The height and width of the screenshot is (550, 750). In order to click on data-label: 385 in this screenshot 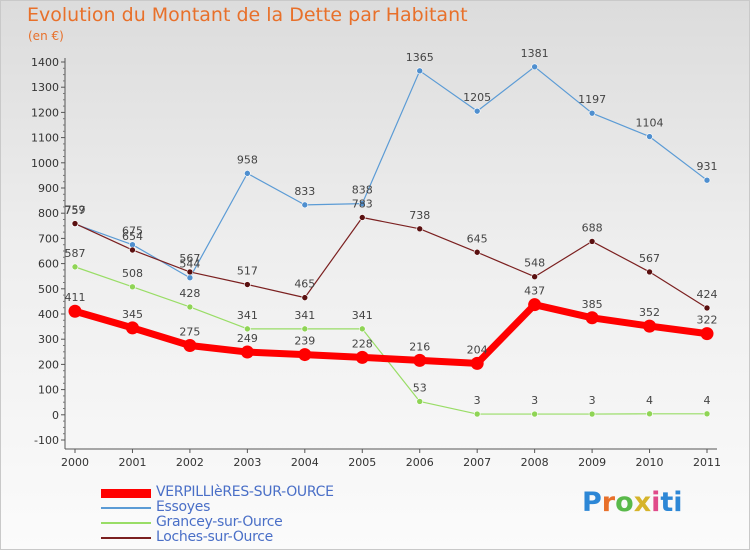, I will do `click(592, 304)`.